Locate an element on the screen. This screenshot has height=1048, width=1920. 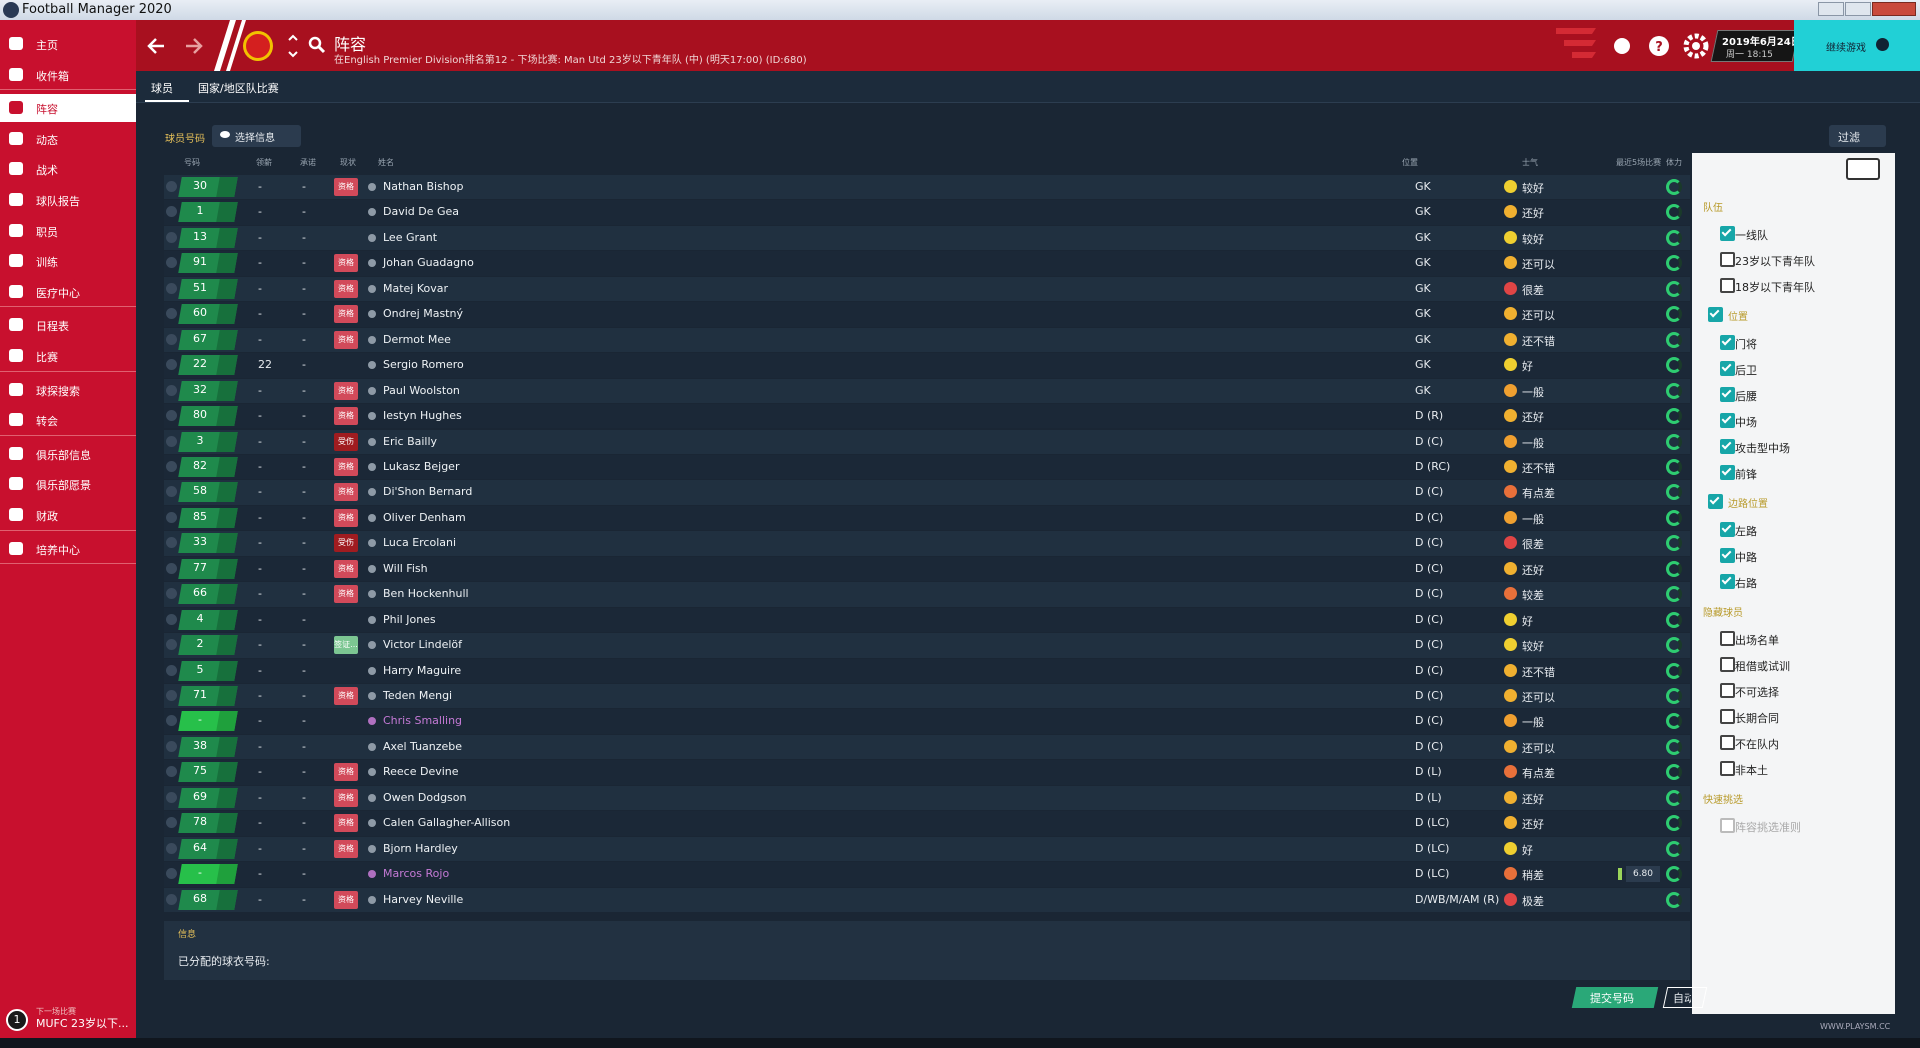
filter-option: 后腰 is located at coordinates (1746, 396).